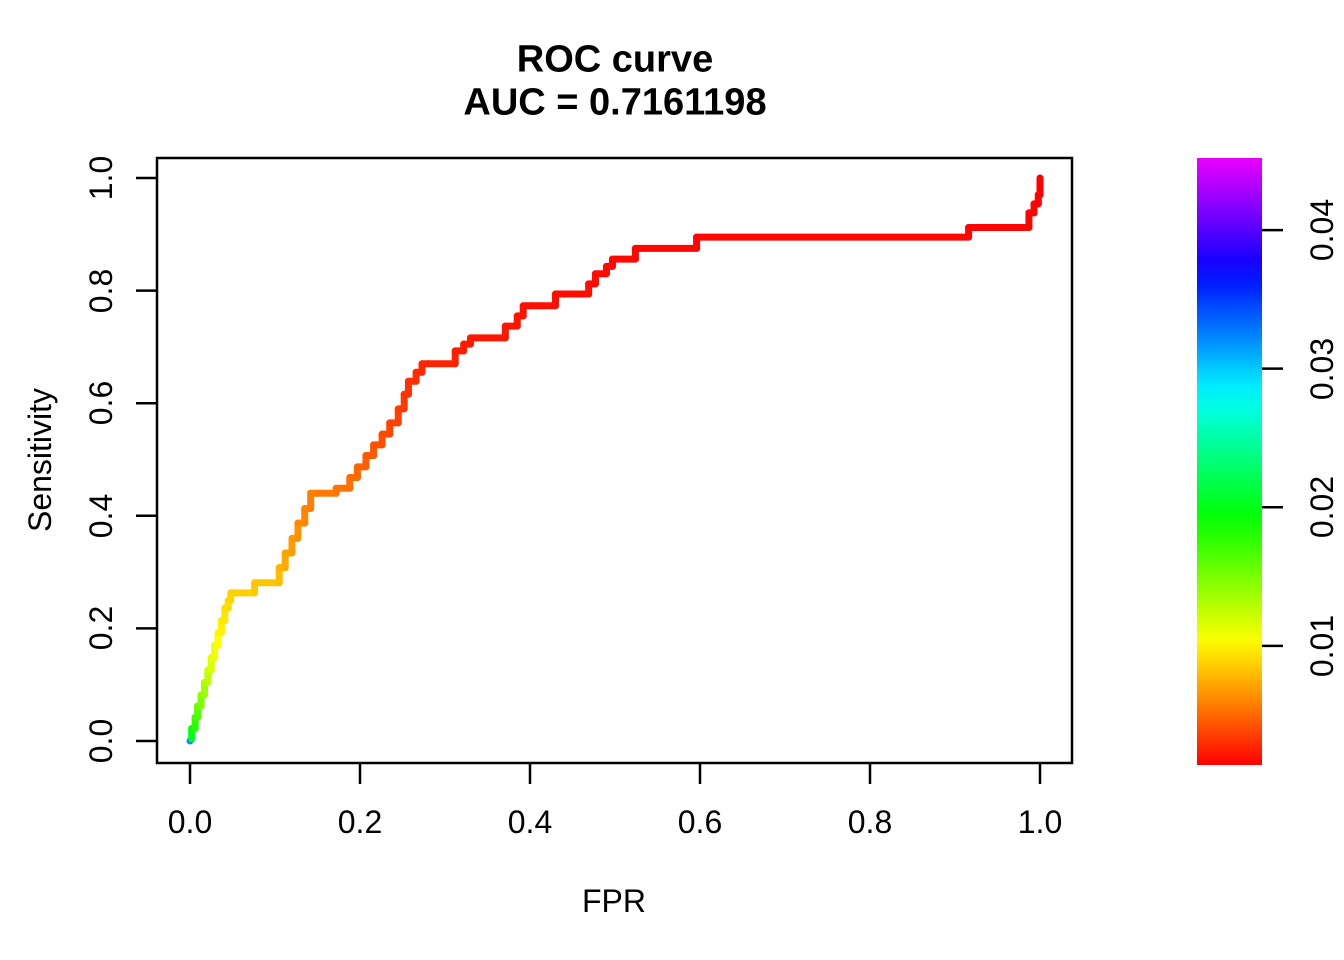 The height and width of the screenshot is (960, 1344). Describe the element at coordinates (1040, 822) in the screenshot. I see `x-axis-tick-label: 1.0` at that location.